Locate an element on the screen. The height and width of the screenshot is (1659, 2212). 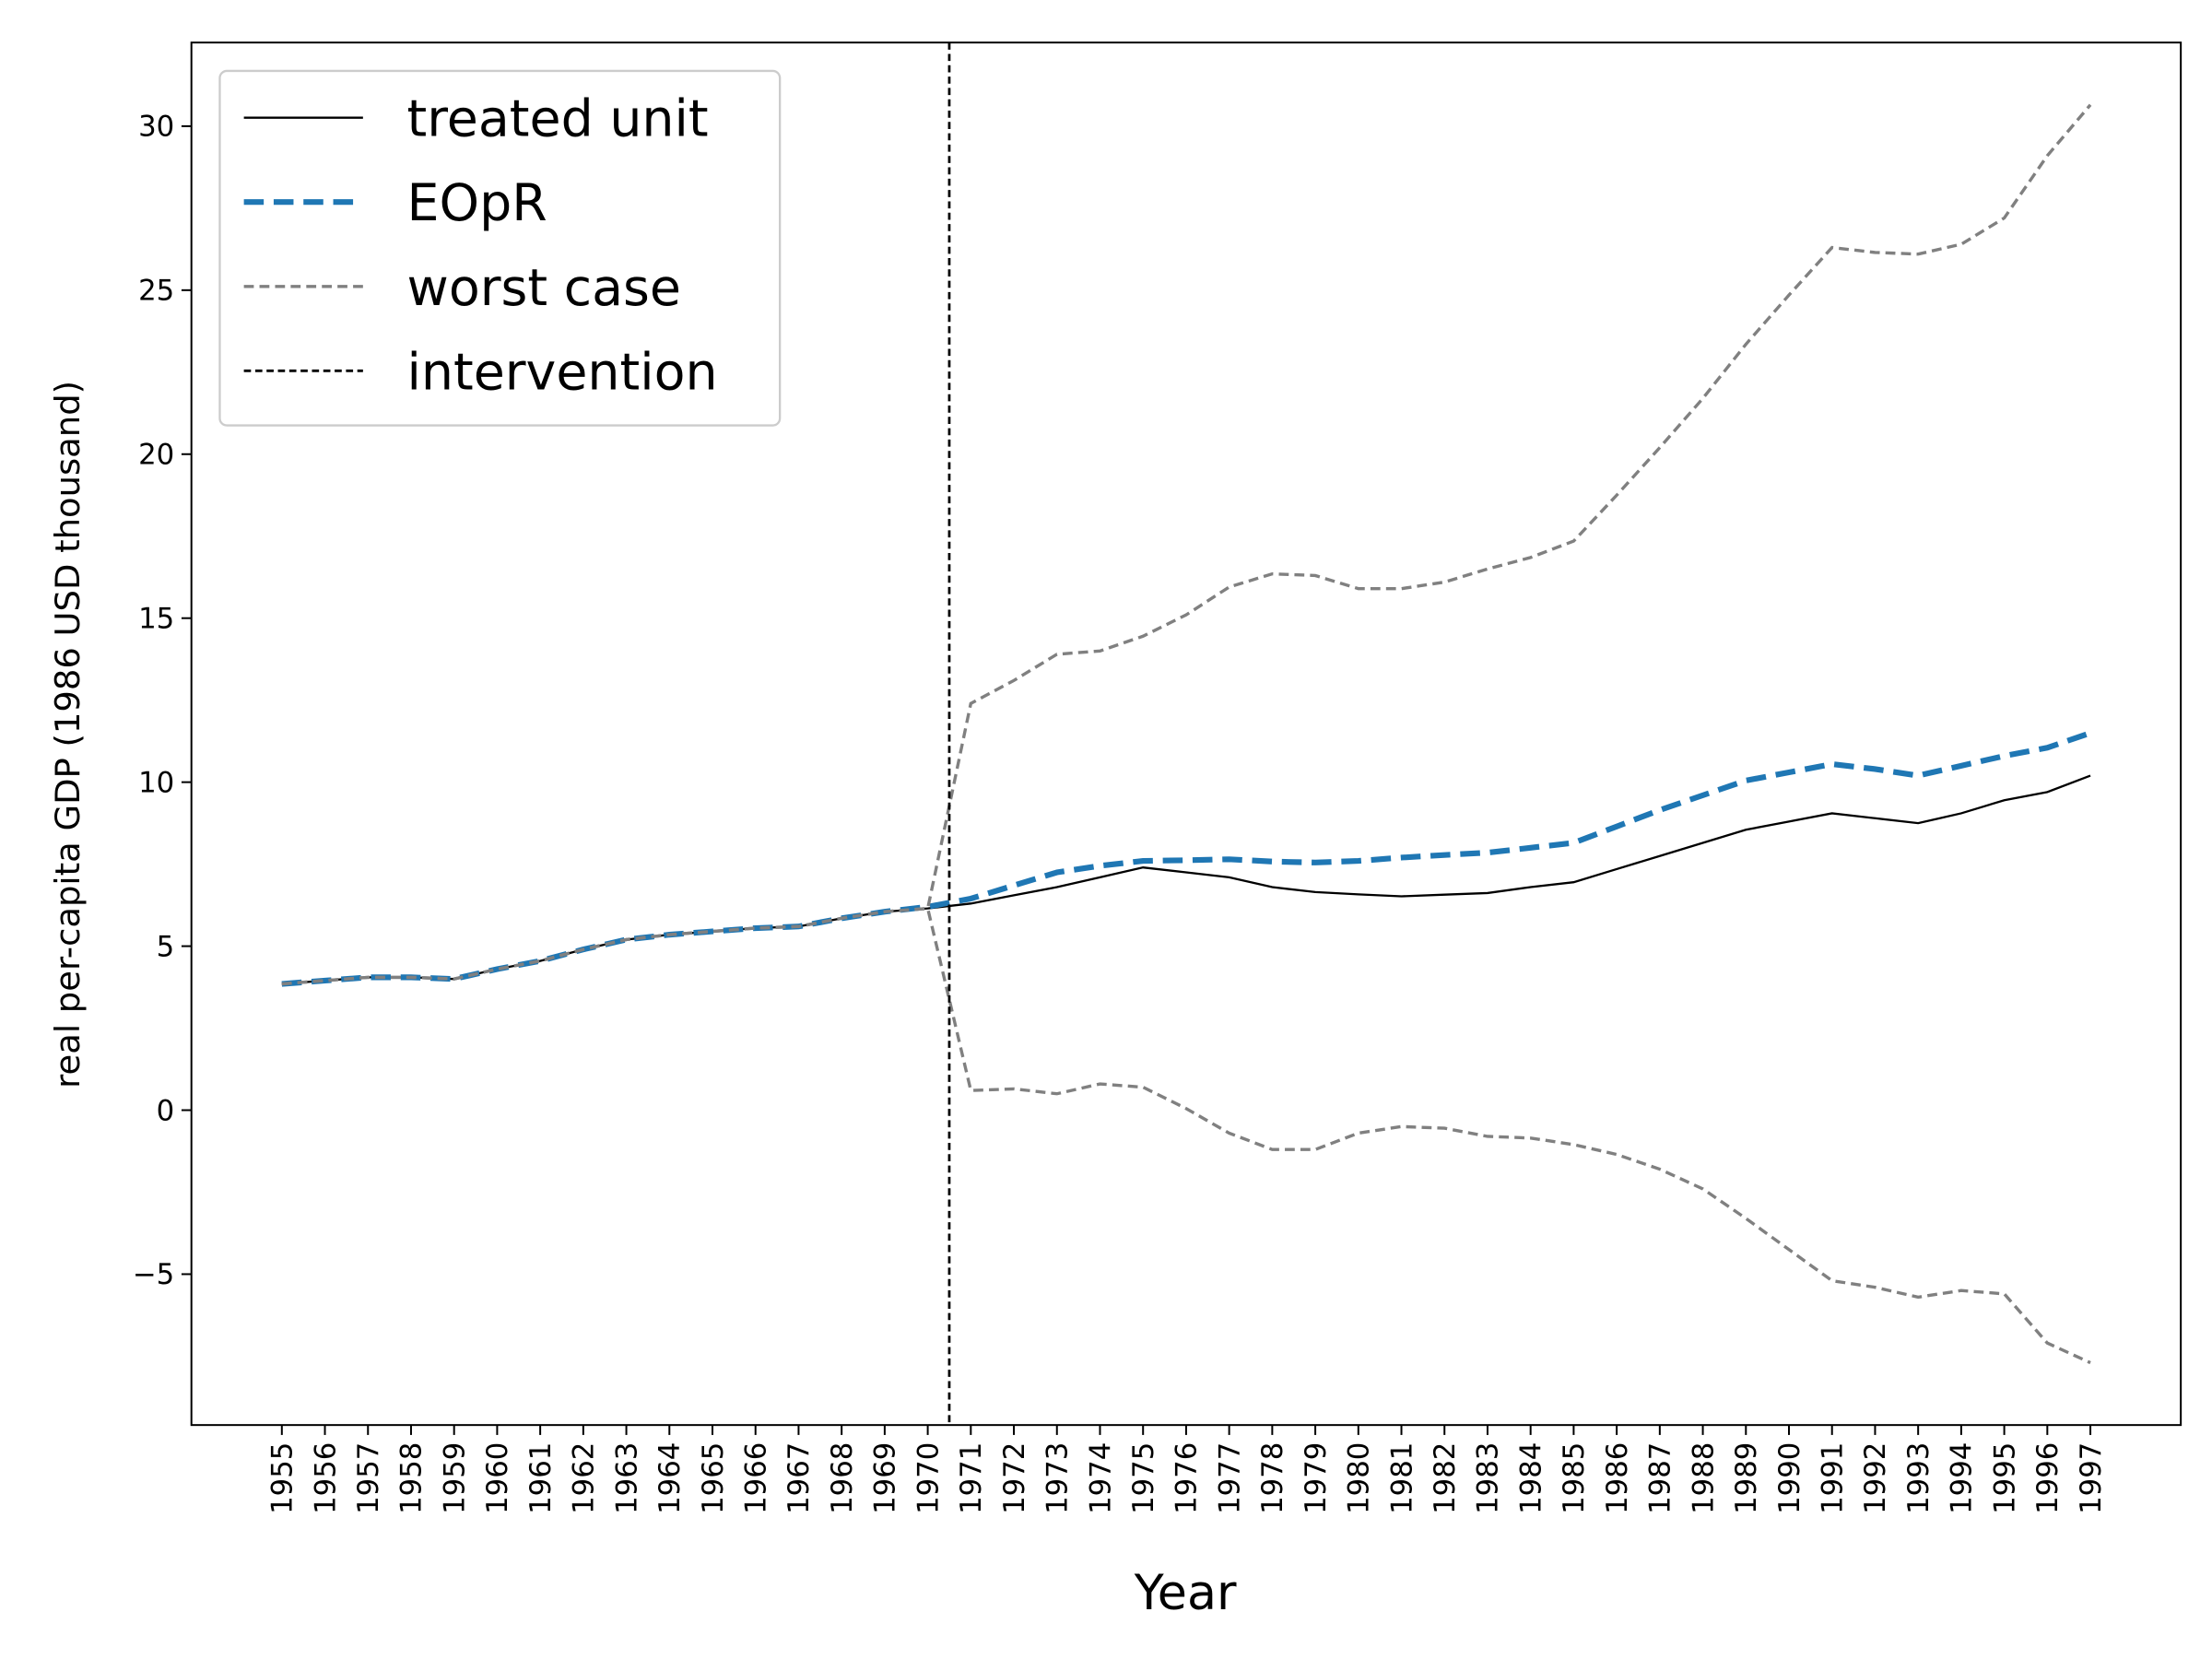
x-tick-label: 1963 is located at coordinates (626, 1478).